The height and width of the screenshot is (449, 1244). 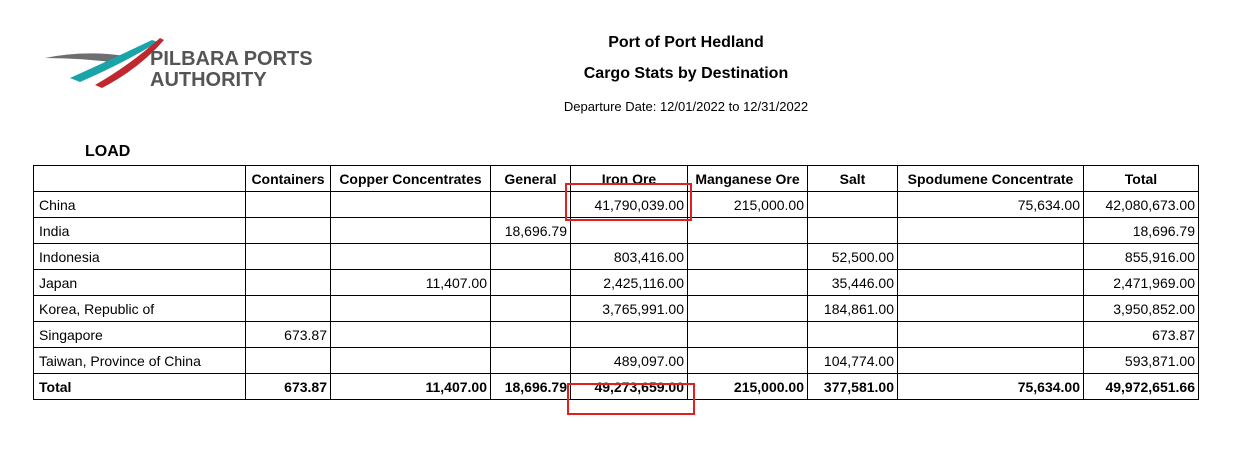 I want to click on table-cell: 52,500.00, so click(x=852, y=256).